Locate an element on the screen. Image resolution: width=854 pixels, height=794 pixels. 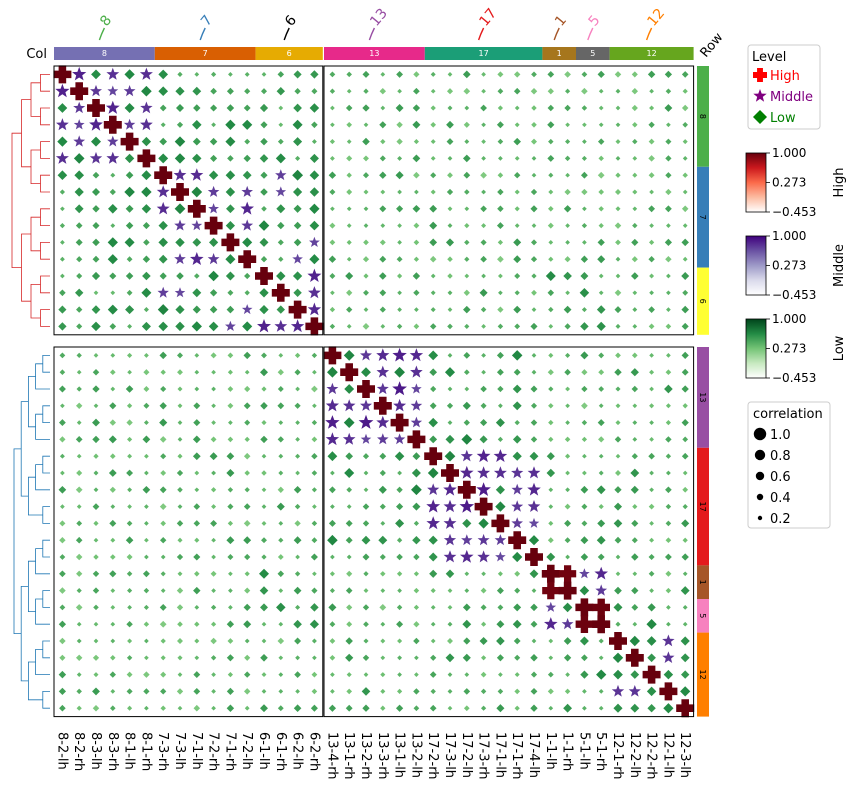
column-group-titles: 8 7 6 13 17 1 5 12 is located at coordinates (382, 23).